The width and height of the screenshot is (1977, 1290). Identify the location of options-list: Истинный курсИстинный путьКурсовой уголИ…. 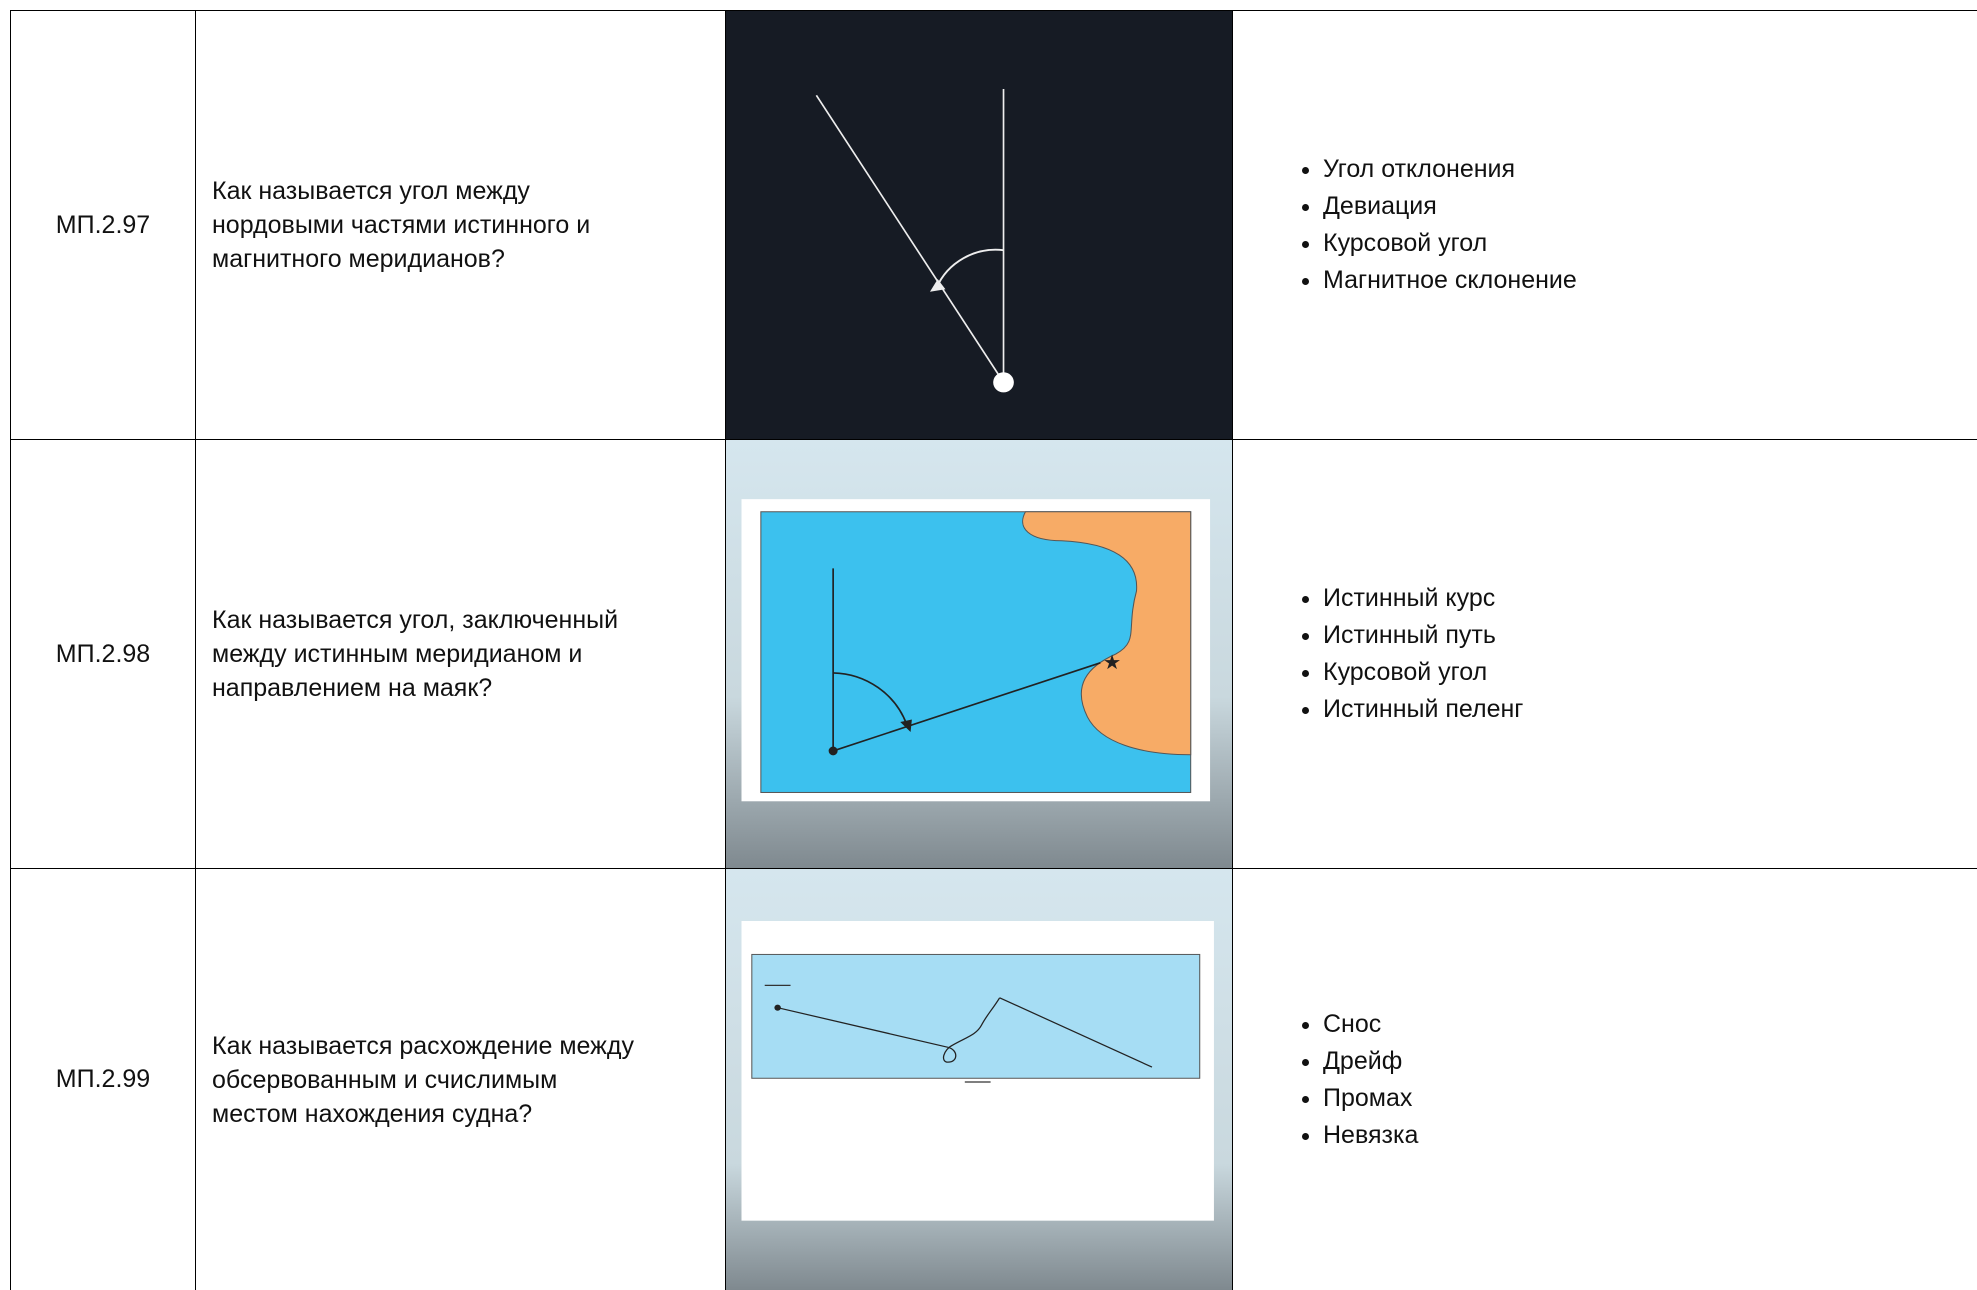
(1413, 654).